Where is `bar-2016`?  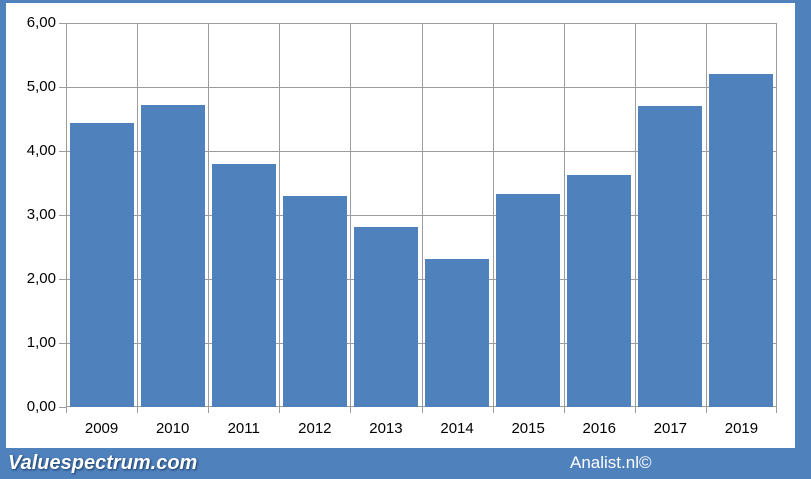
bar-2016 is located at coordinates (599, 291).